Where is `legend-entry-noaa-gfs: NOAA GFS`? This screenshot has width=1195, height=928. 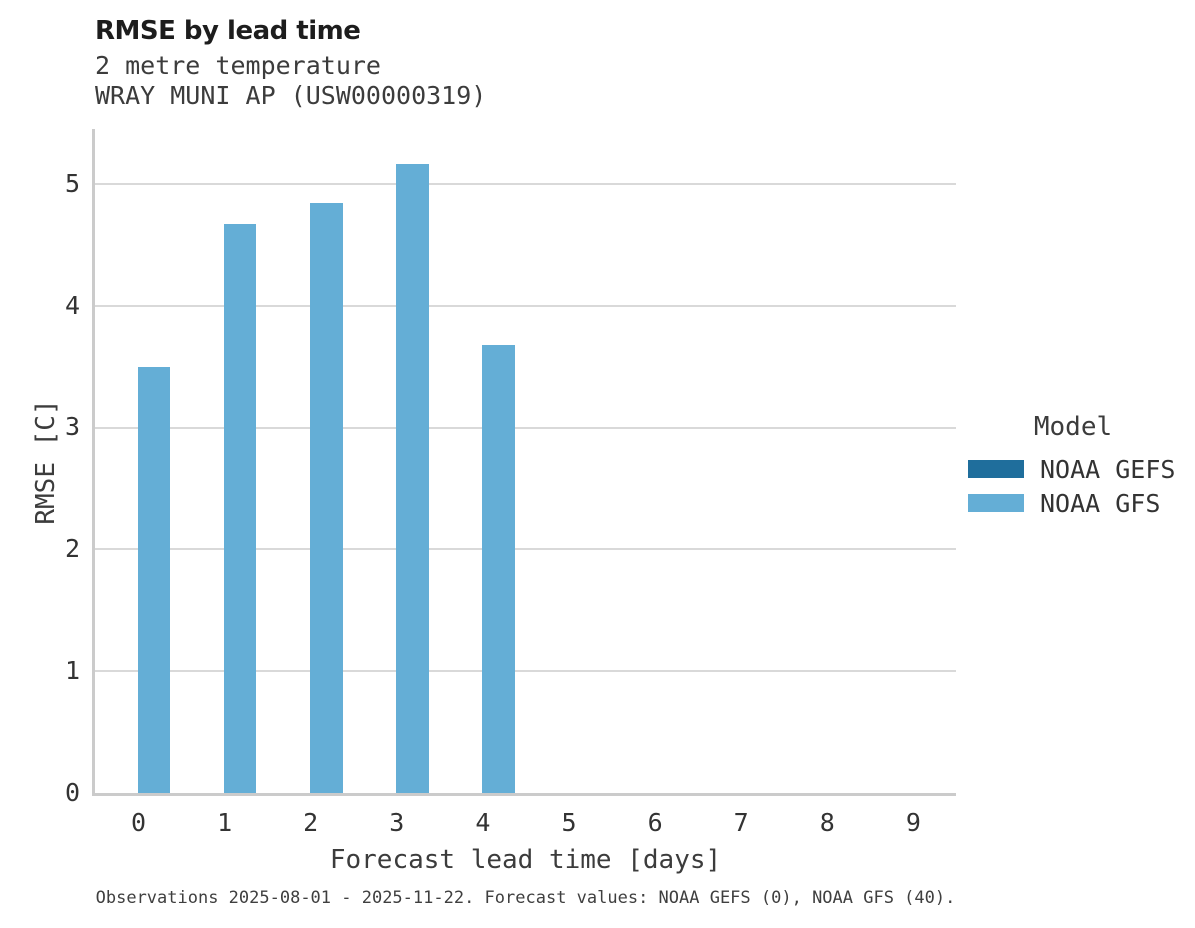
legend-entry-noaa-gfs: NOAA GFS is located at coordinates (1073, 503).